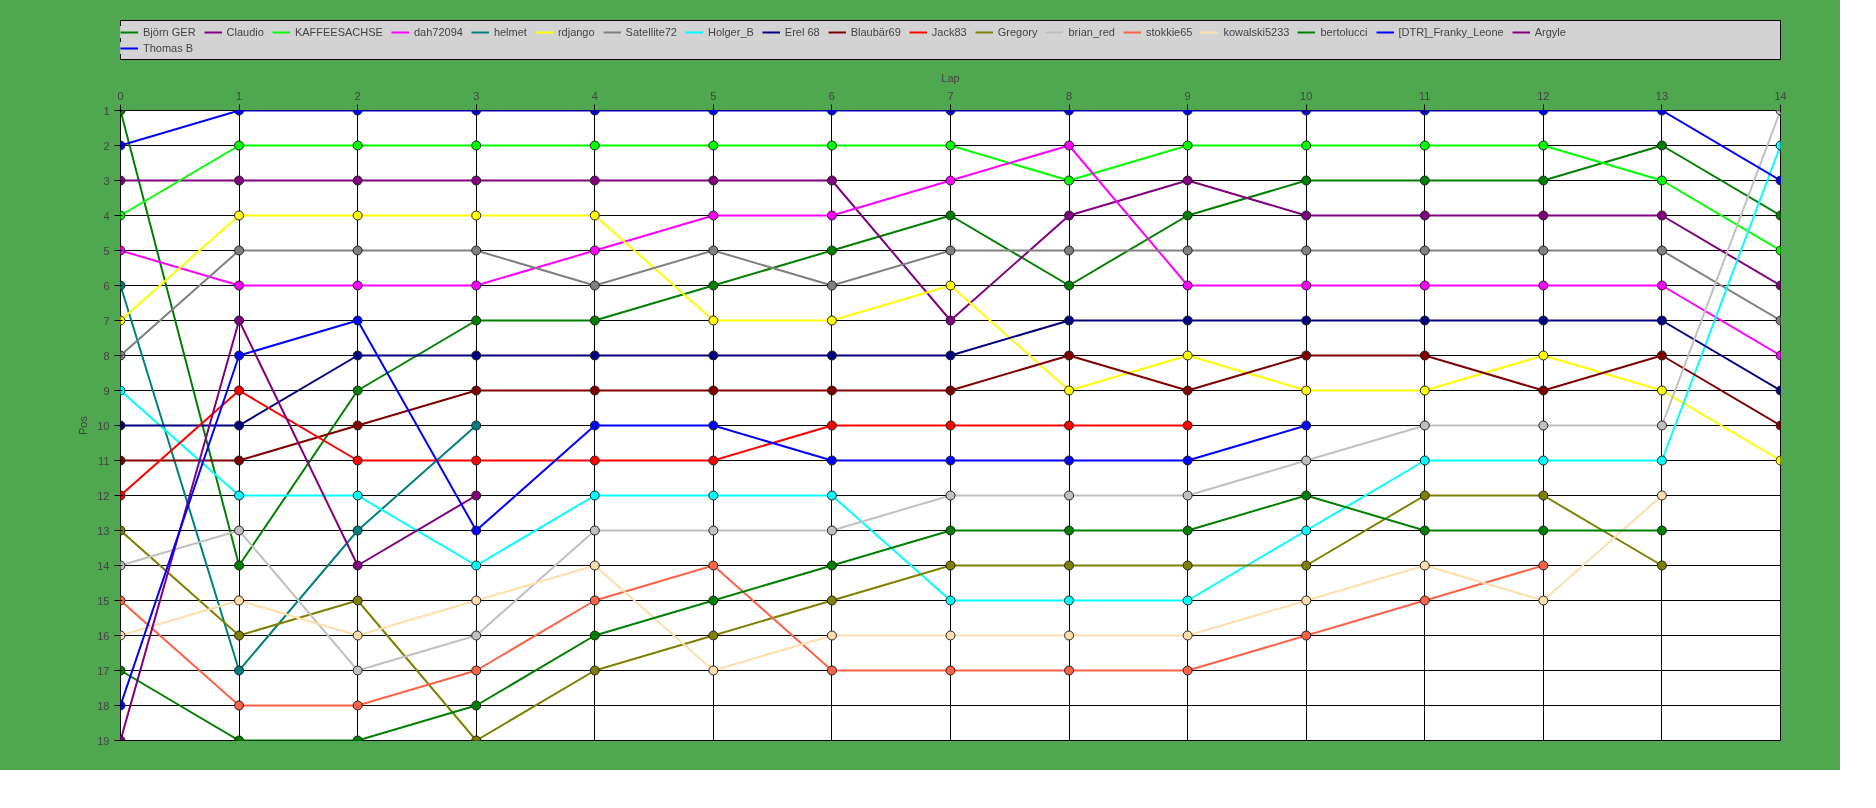 The image size is (1876, 808). Describe the element at coordinates (949, 32) in the screenshot. I see `legend-label: Jack83` at that location.